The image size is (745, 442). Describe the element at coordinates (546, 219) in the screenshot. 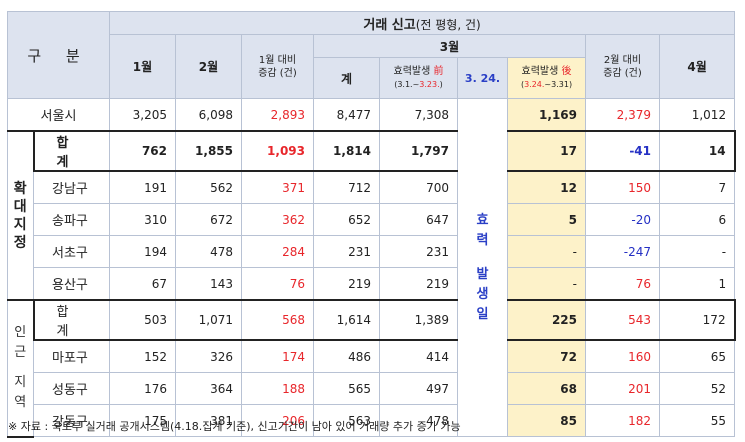

I see `cell: 5` at that location.